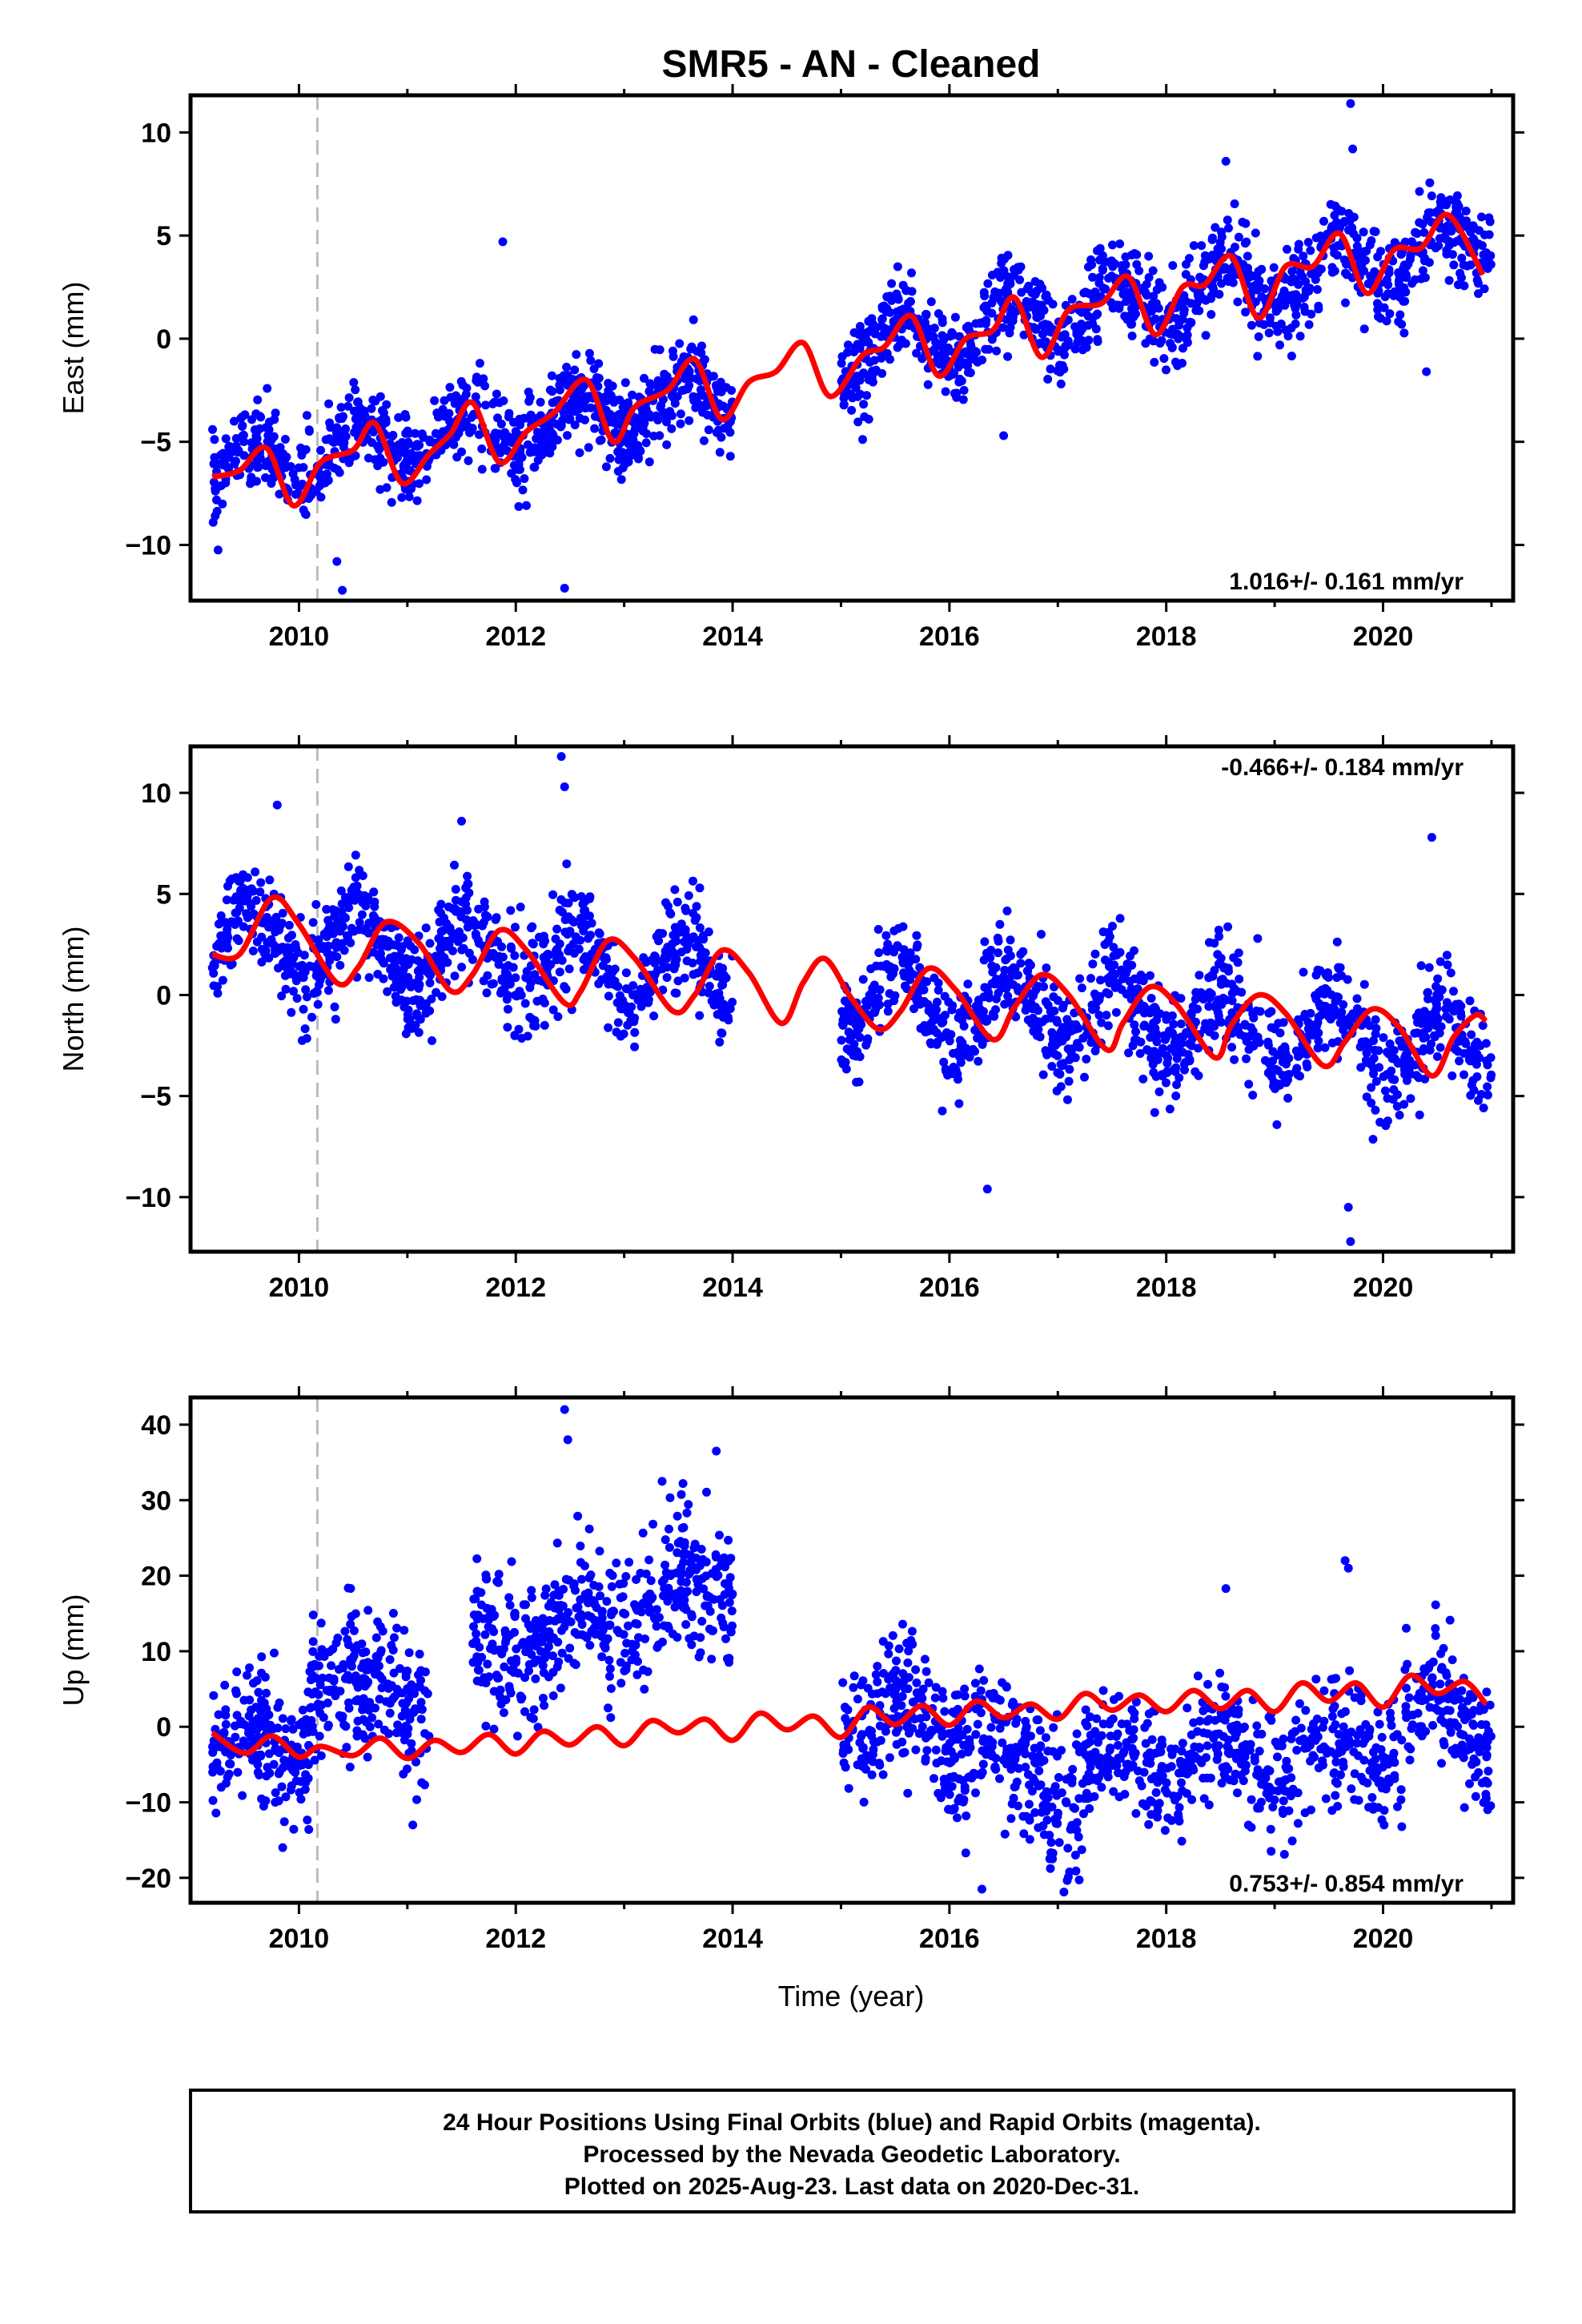  I want to click on x-tick-label: 2014, so click(732, 636).